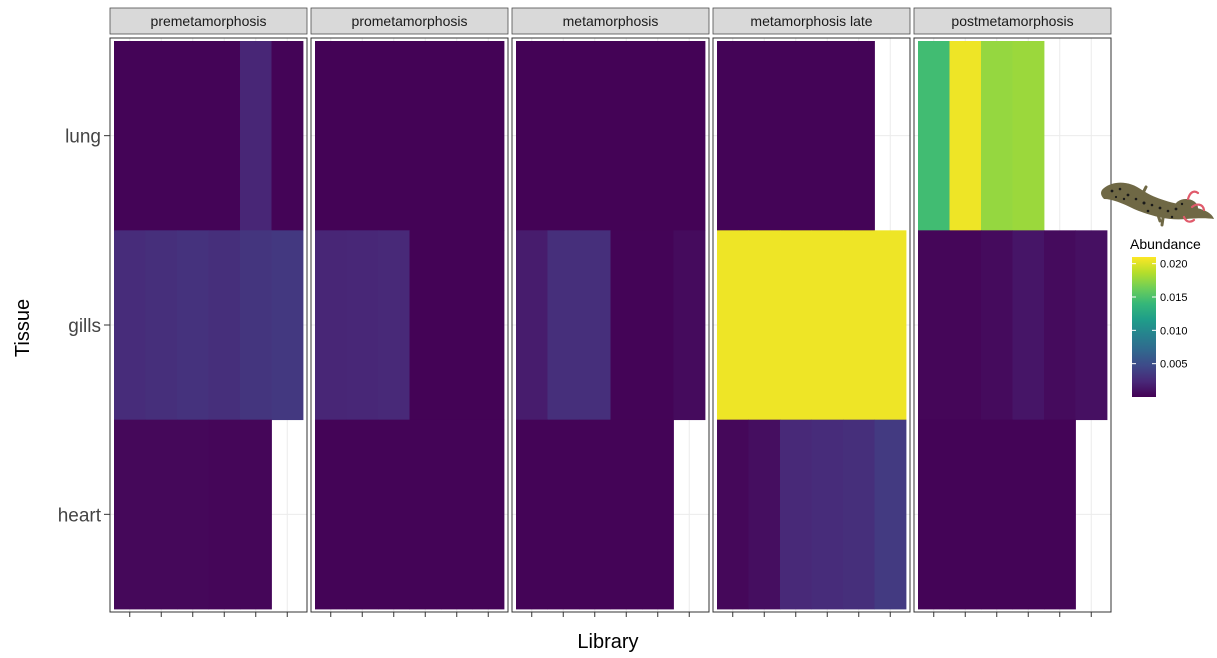  I want to click on facet-strip-label: prometamorphosis, so click(410, 21).